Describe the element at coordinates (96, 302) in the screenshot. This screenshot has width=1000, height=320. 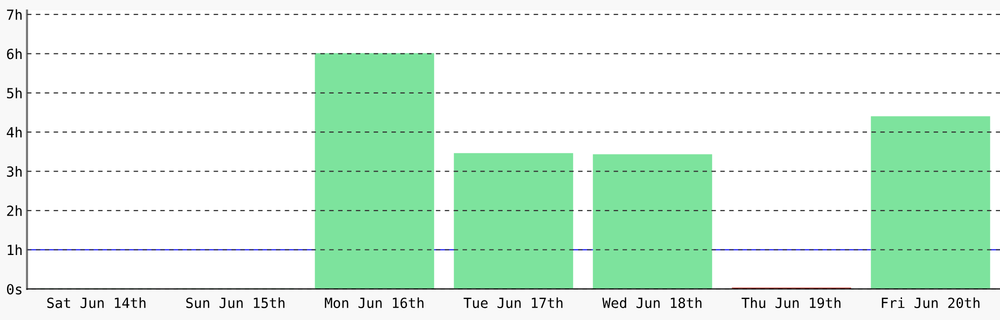
I see `x-tick-label: Sat Jun 14th` at that location.